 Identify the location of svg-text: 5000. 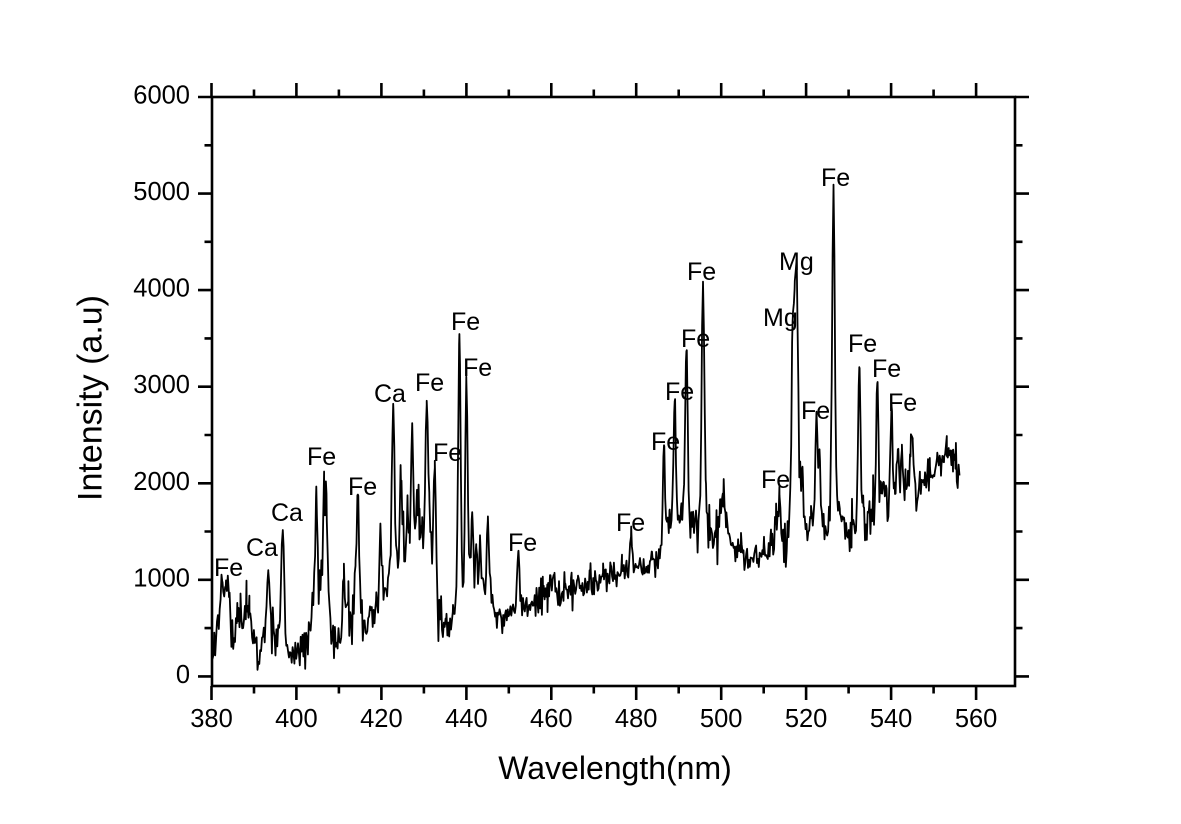
(161, 192).